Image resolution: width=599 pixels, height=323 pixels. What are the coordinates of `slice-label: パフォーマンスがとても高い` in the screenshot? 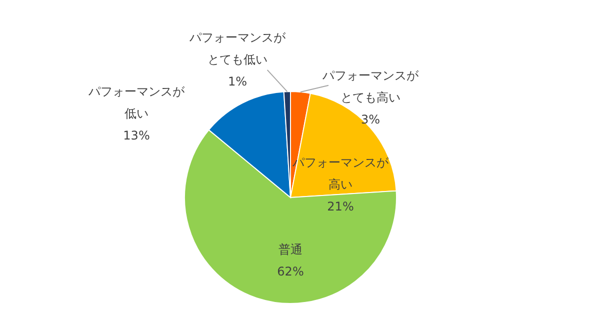 It's located at (371, 86).